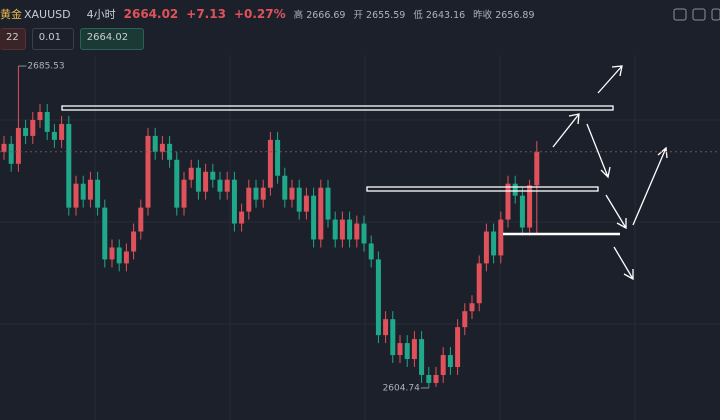 The height and width of the screenshot is (420, 720). Describe the element at coordinates (206, 14) in the screenshot. I see `change: +7.13` at that location.